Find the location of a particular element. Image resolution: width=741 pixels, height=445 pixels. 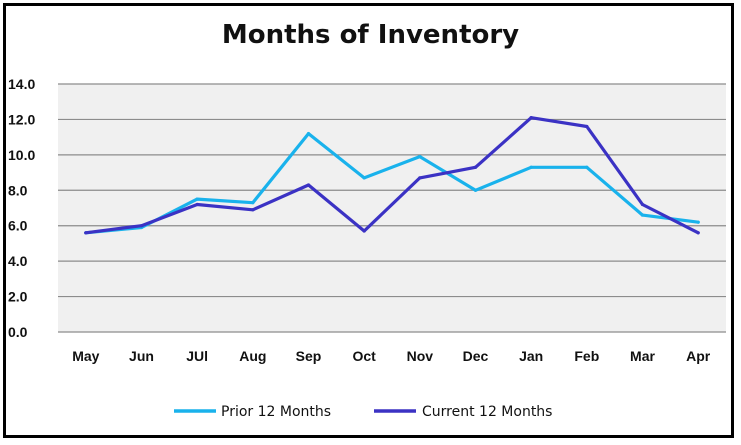

x-axis-ticks: May Jun JUl Aug Sep Oct Nov Dec Jan Feb Mar Apr is located at coordinates (391, 356).